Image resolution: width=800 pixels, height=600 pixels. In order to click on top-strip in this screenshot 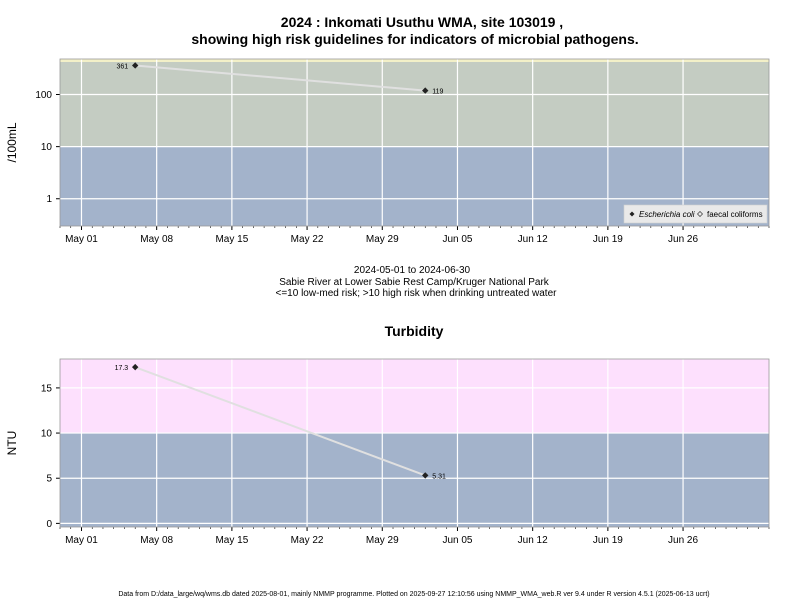, I will do `click(414, 60)`.